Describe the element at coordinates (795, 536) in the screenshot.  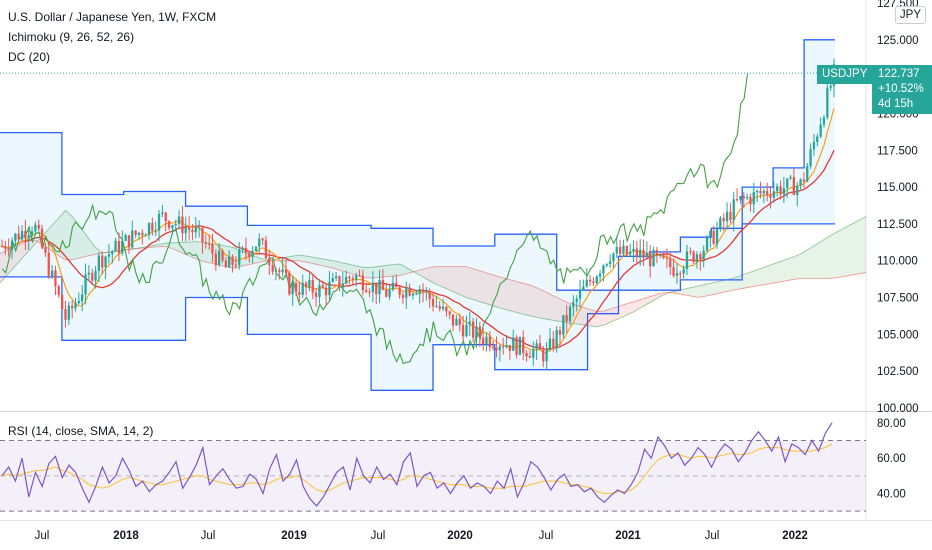
I see `time-tick-label: 2022` at that location.